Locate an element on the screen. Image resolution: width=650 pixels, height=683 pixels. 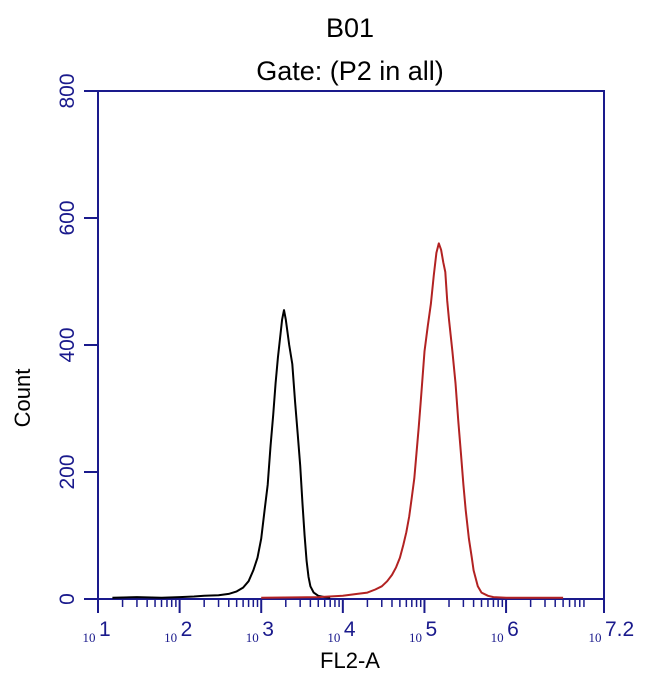
x-tick-label: 10 3 is located at coordinates (260, 631).